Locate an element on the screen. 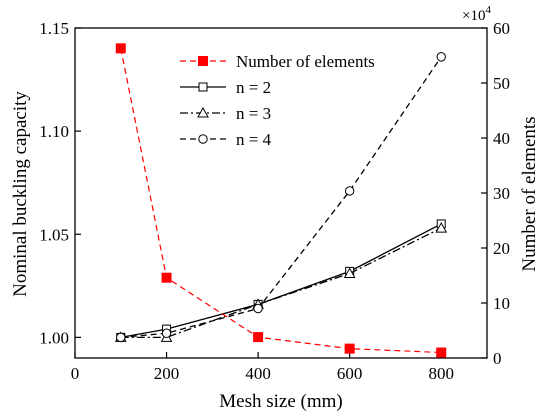  legend-item-n-4: n = 4 is located at coordinates (226, 139).